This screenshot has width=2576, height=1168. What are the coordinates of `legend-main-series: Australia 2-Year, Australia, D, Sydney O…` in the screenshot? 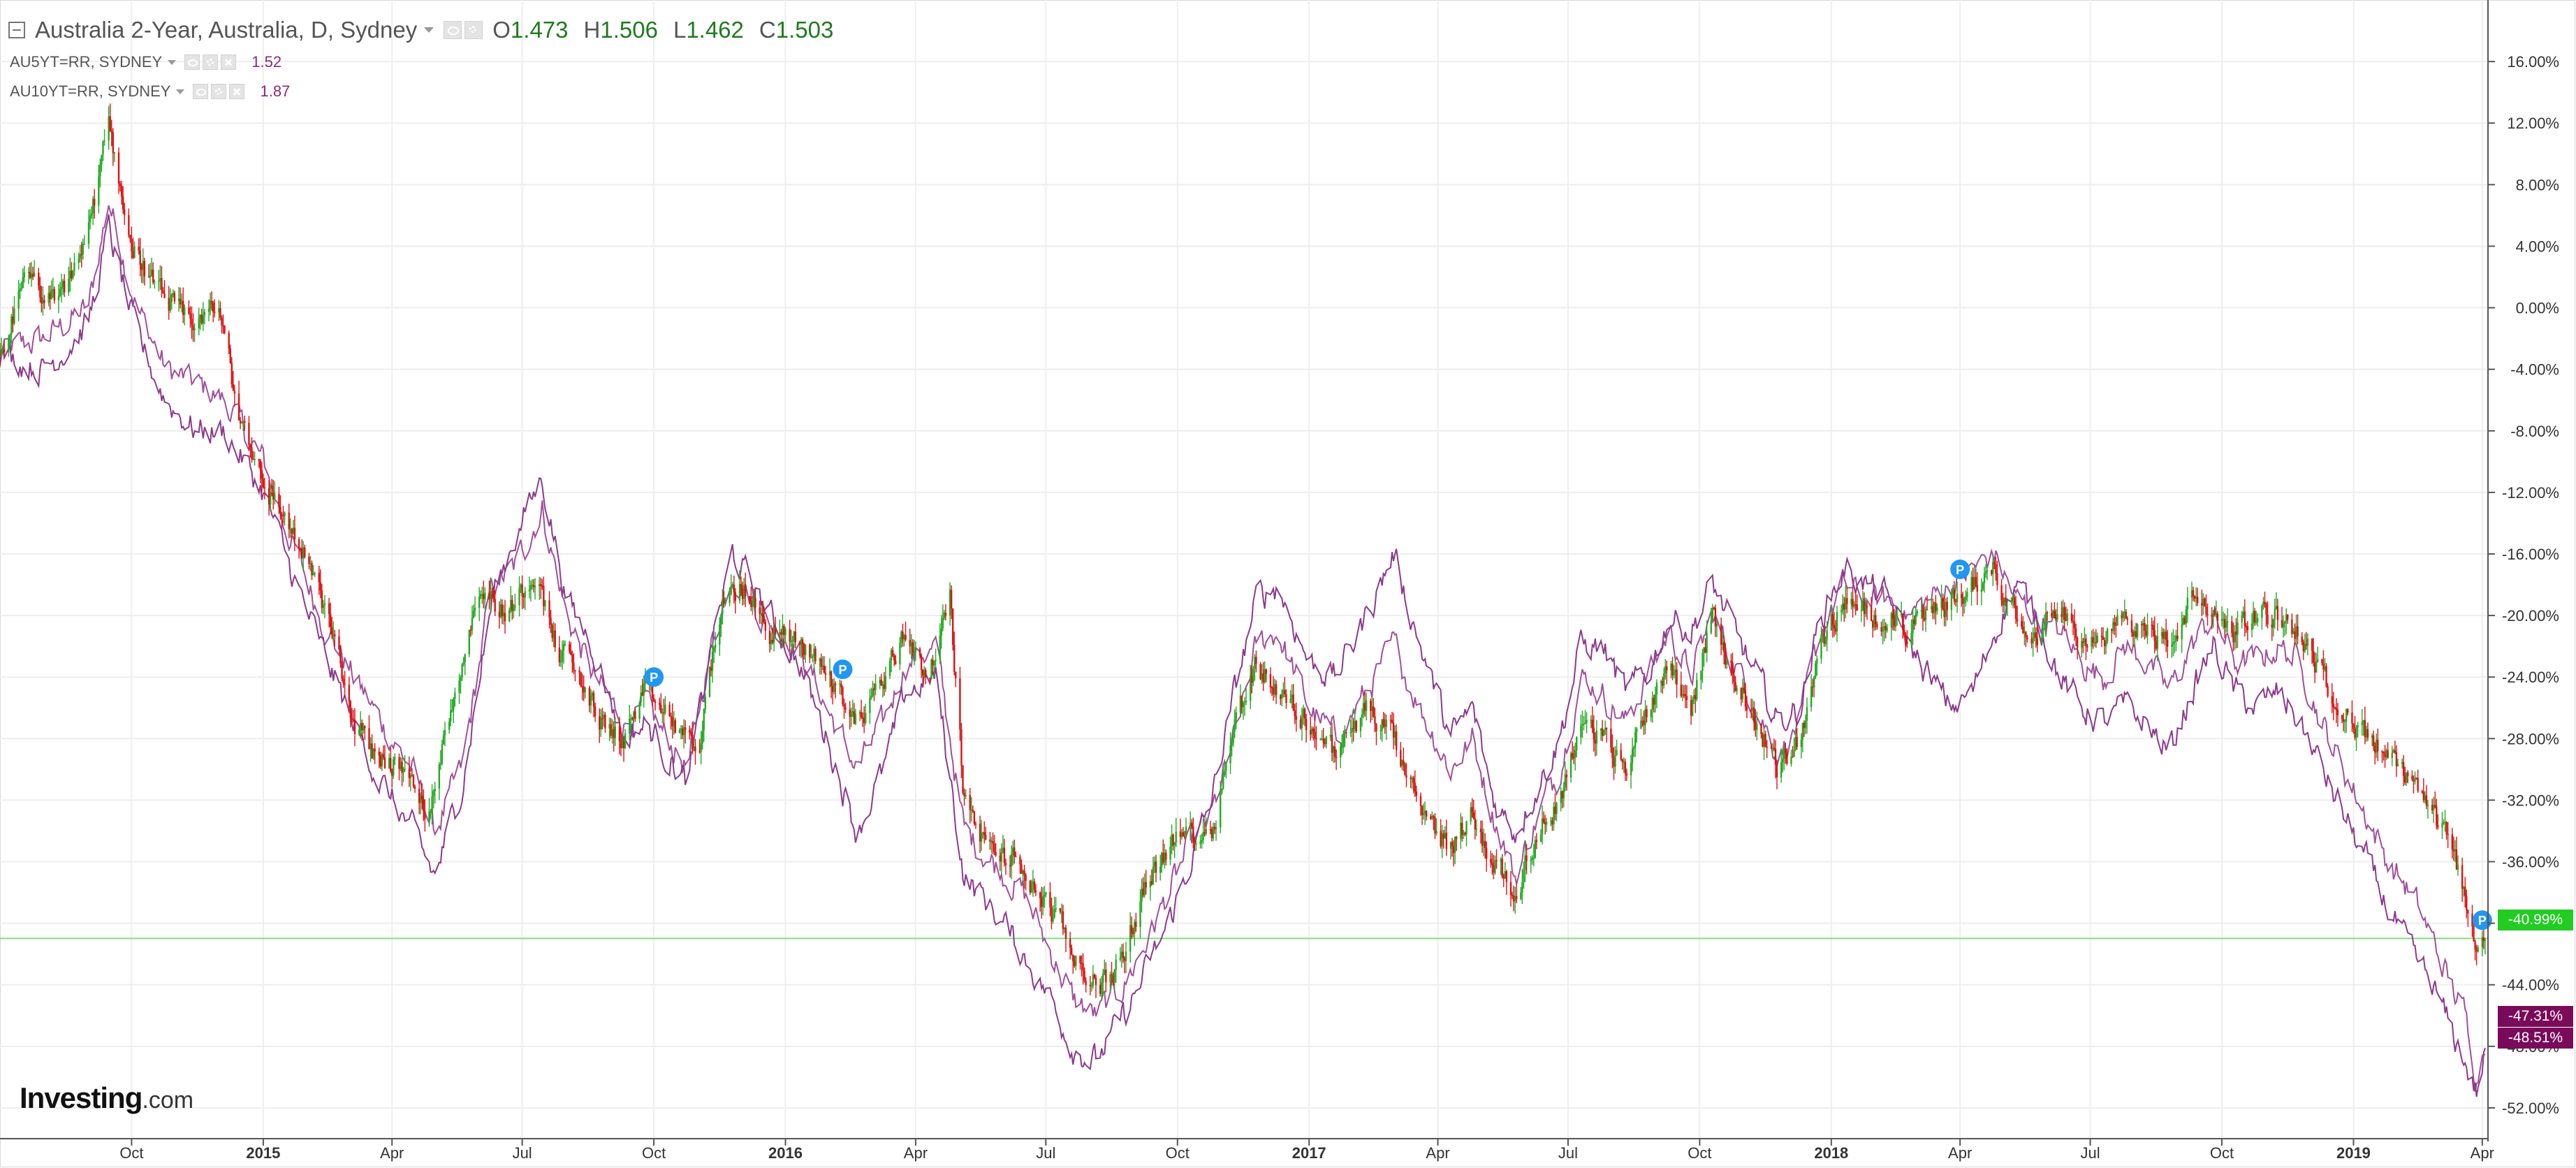 It's located at (421, 30).